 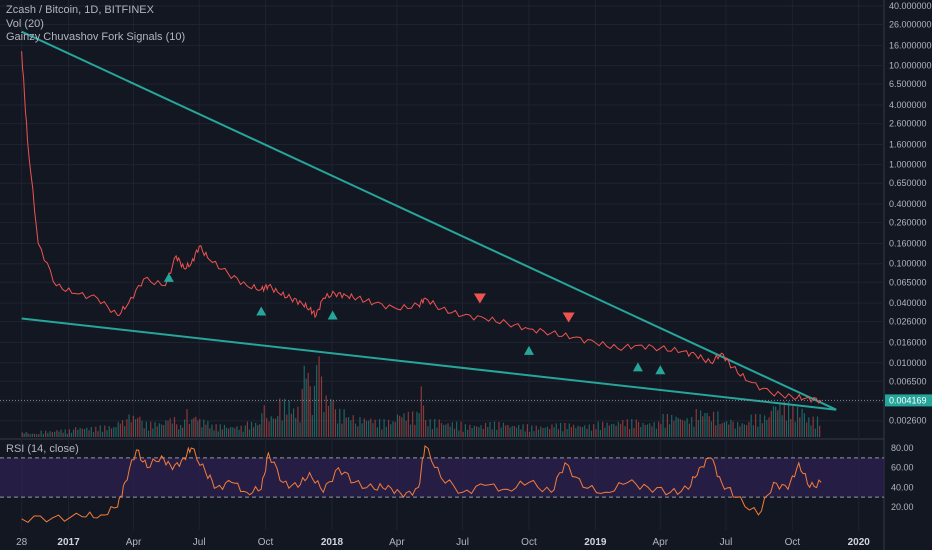 What do you see at coordinates (910, 25) in the screenshot?
I see `price-tick-label: 26.000000` at bounding box center [910, 25].